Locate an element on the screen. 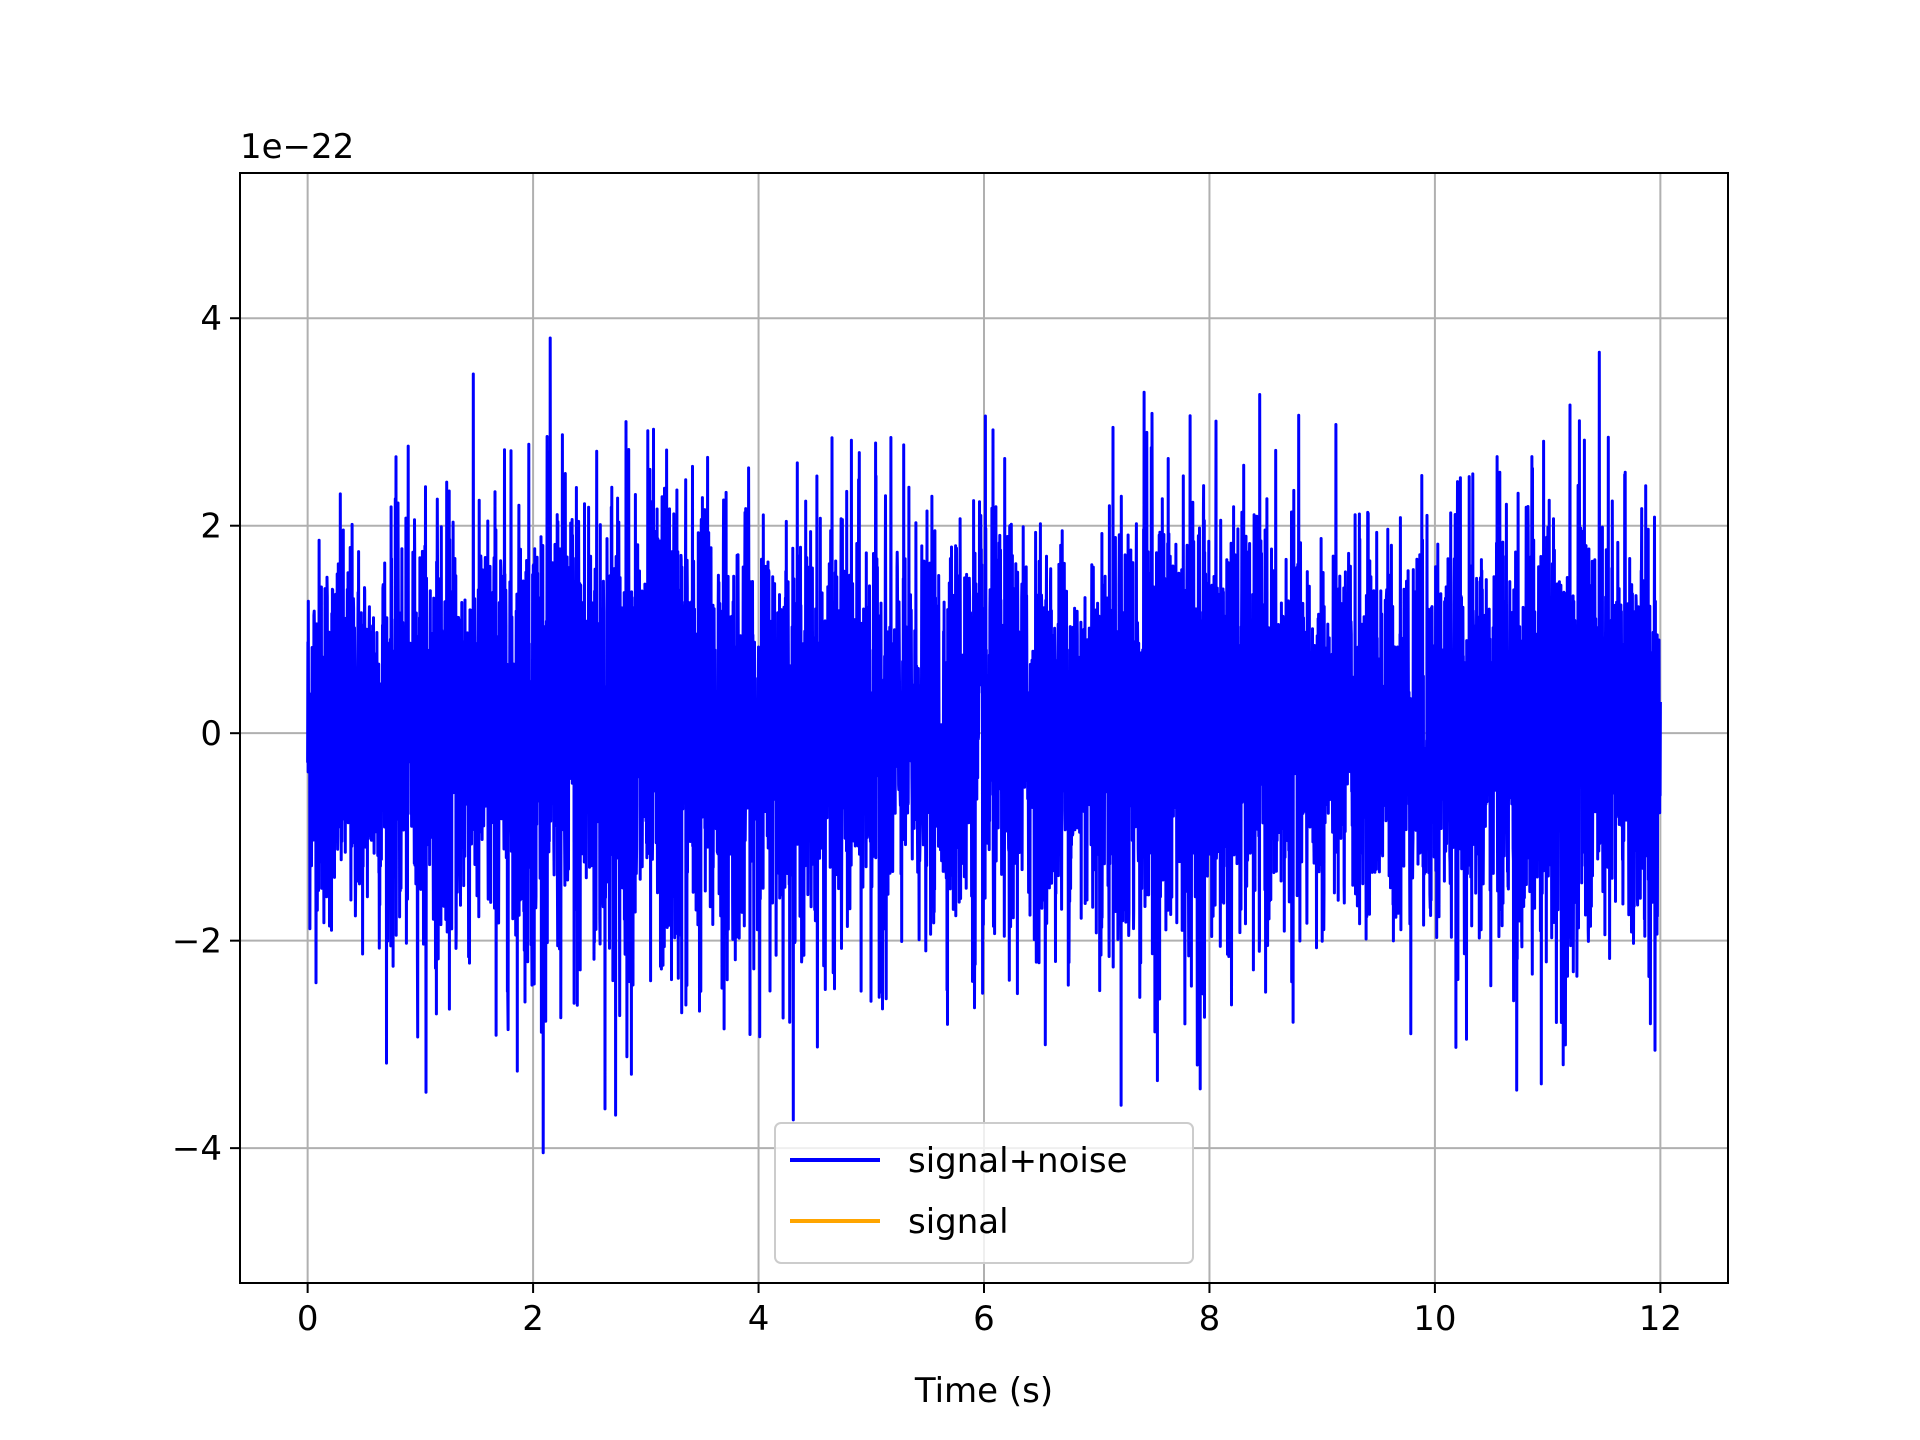 The height and width of the screenshot is (1440, 1920). y-axis-ticks: −4 −2 0 2 4 is located at coordinates (206, 734).